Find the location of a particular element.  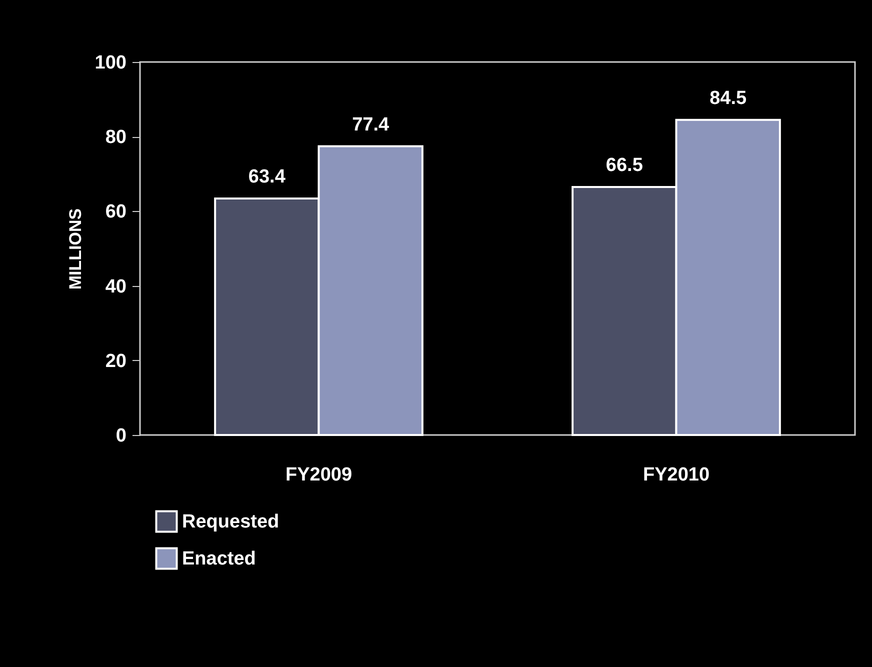

y-tick-label: 60 is located at coordinates (115, 212).